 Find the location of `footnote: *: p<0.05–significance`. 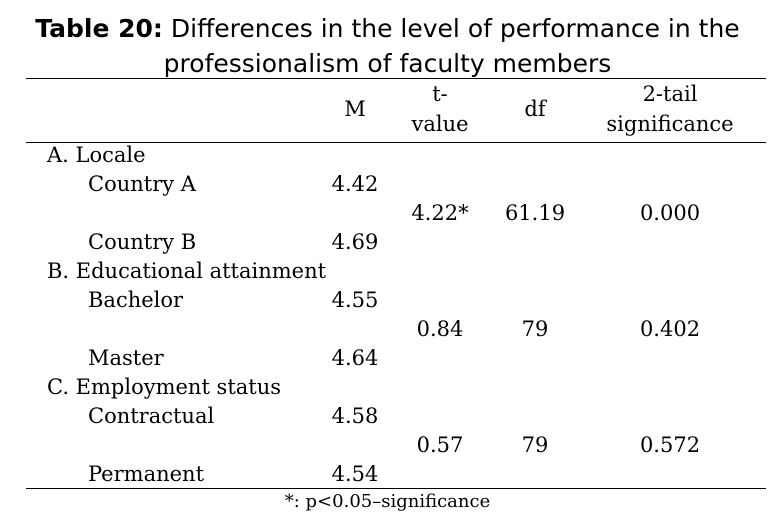

footnote: *: p<0.05–significance is located at coordinates (387, 501).